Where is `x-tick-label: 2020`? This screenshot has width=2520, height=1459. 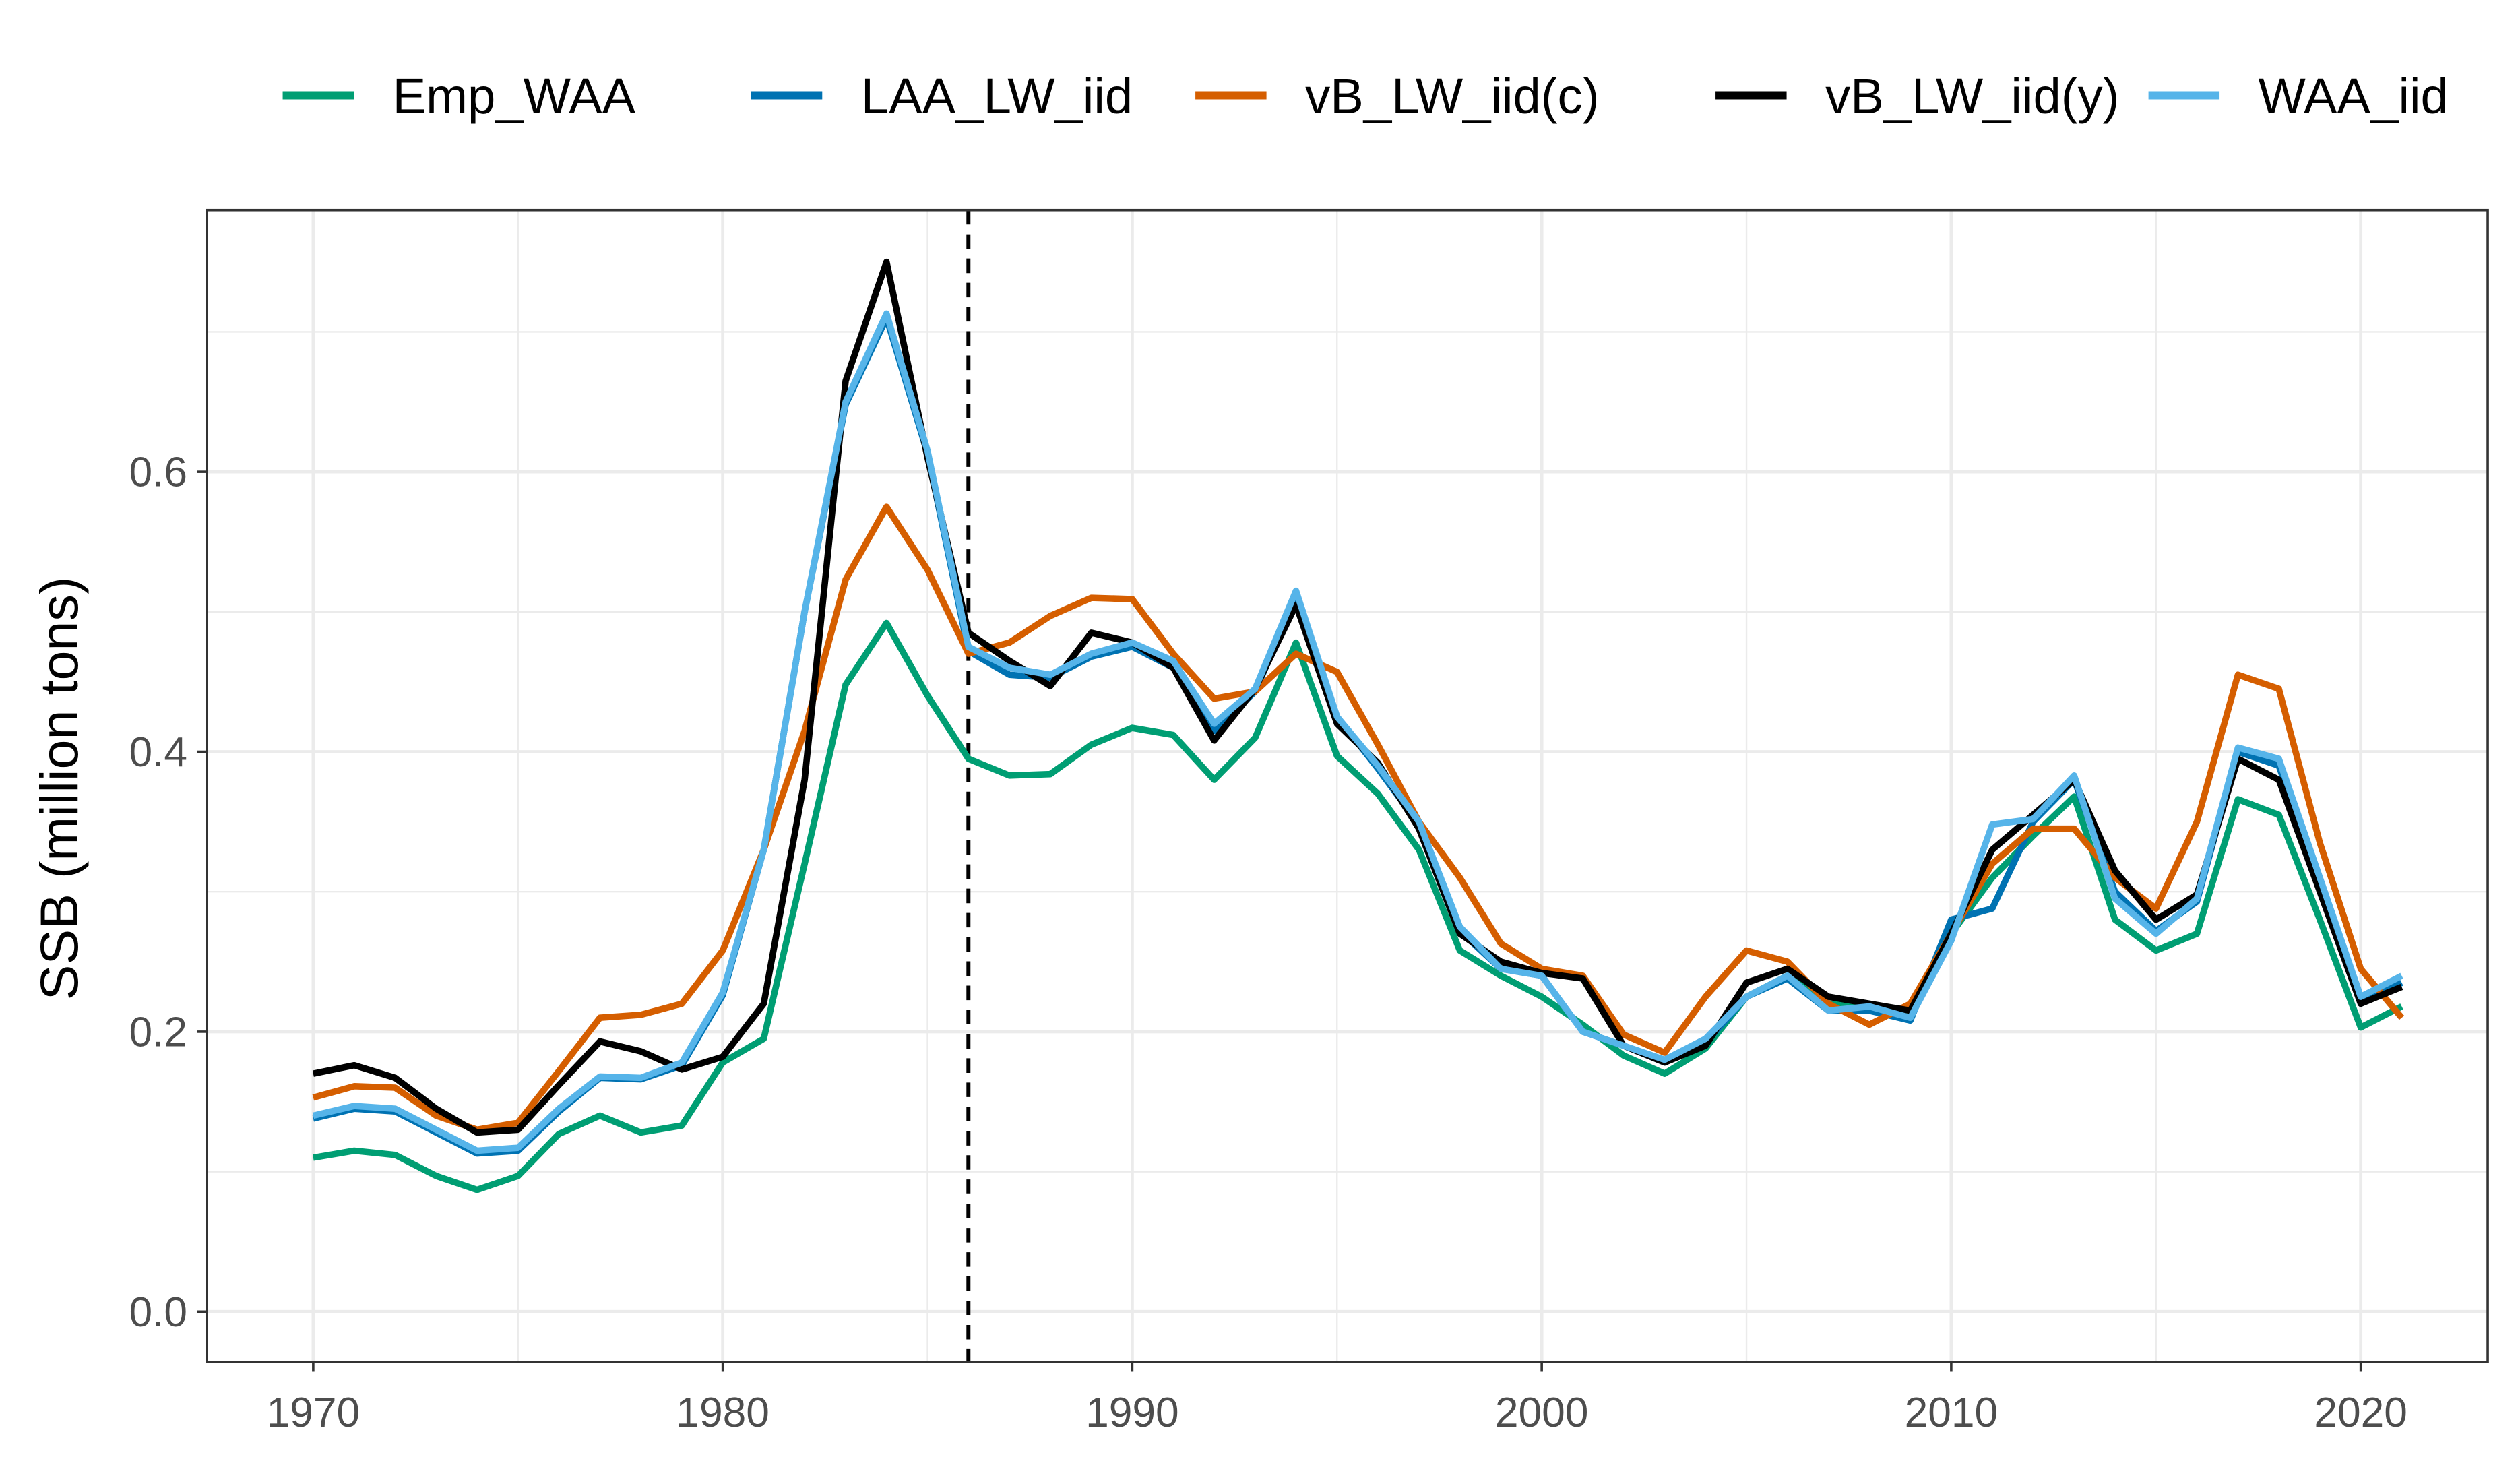
x-tick-label: 2020 is located at coordinates (2360, 1413).